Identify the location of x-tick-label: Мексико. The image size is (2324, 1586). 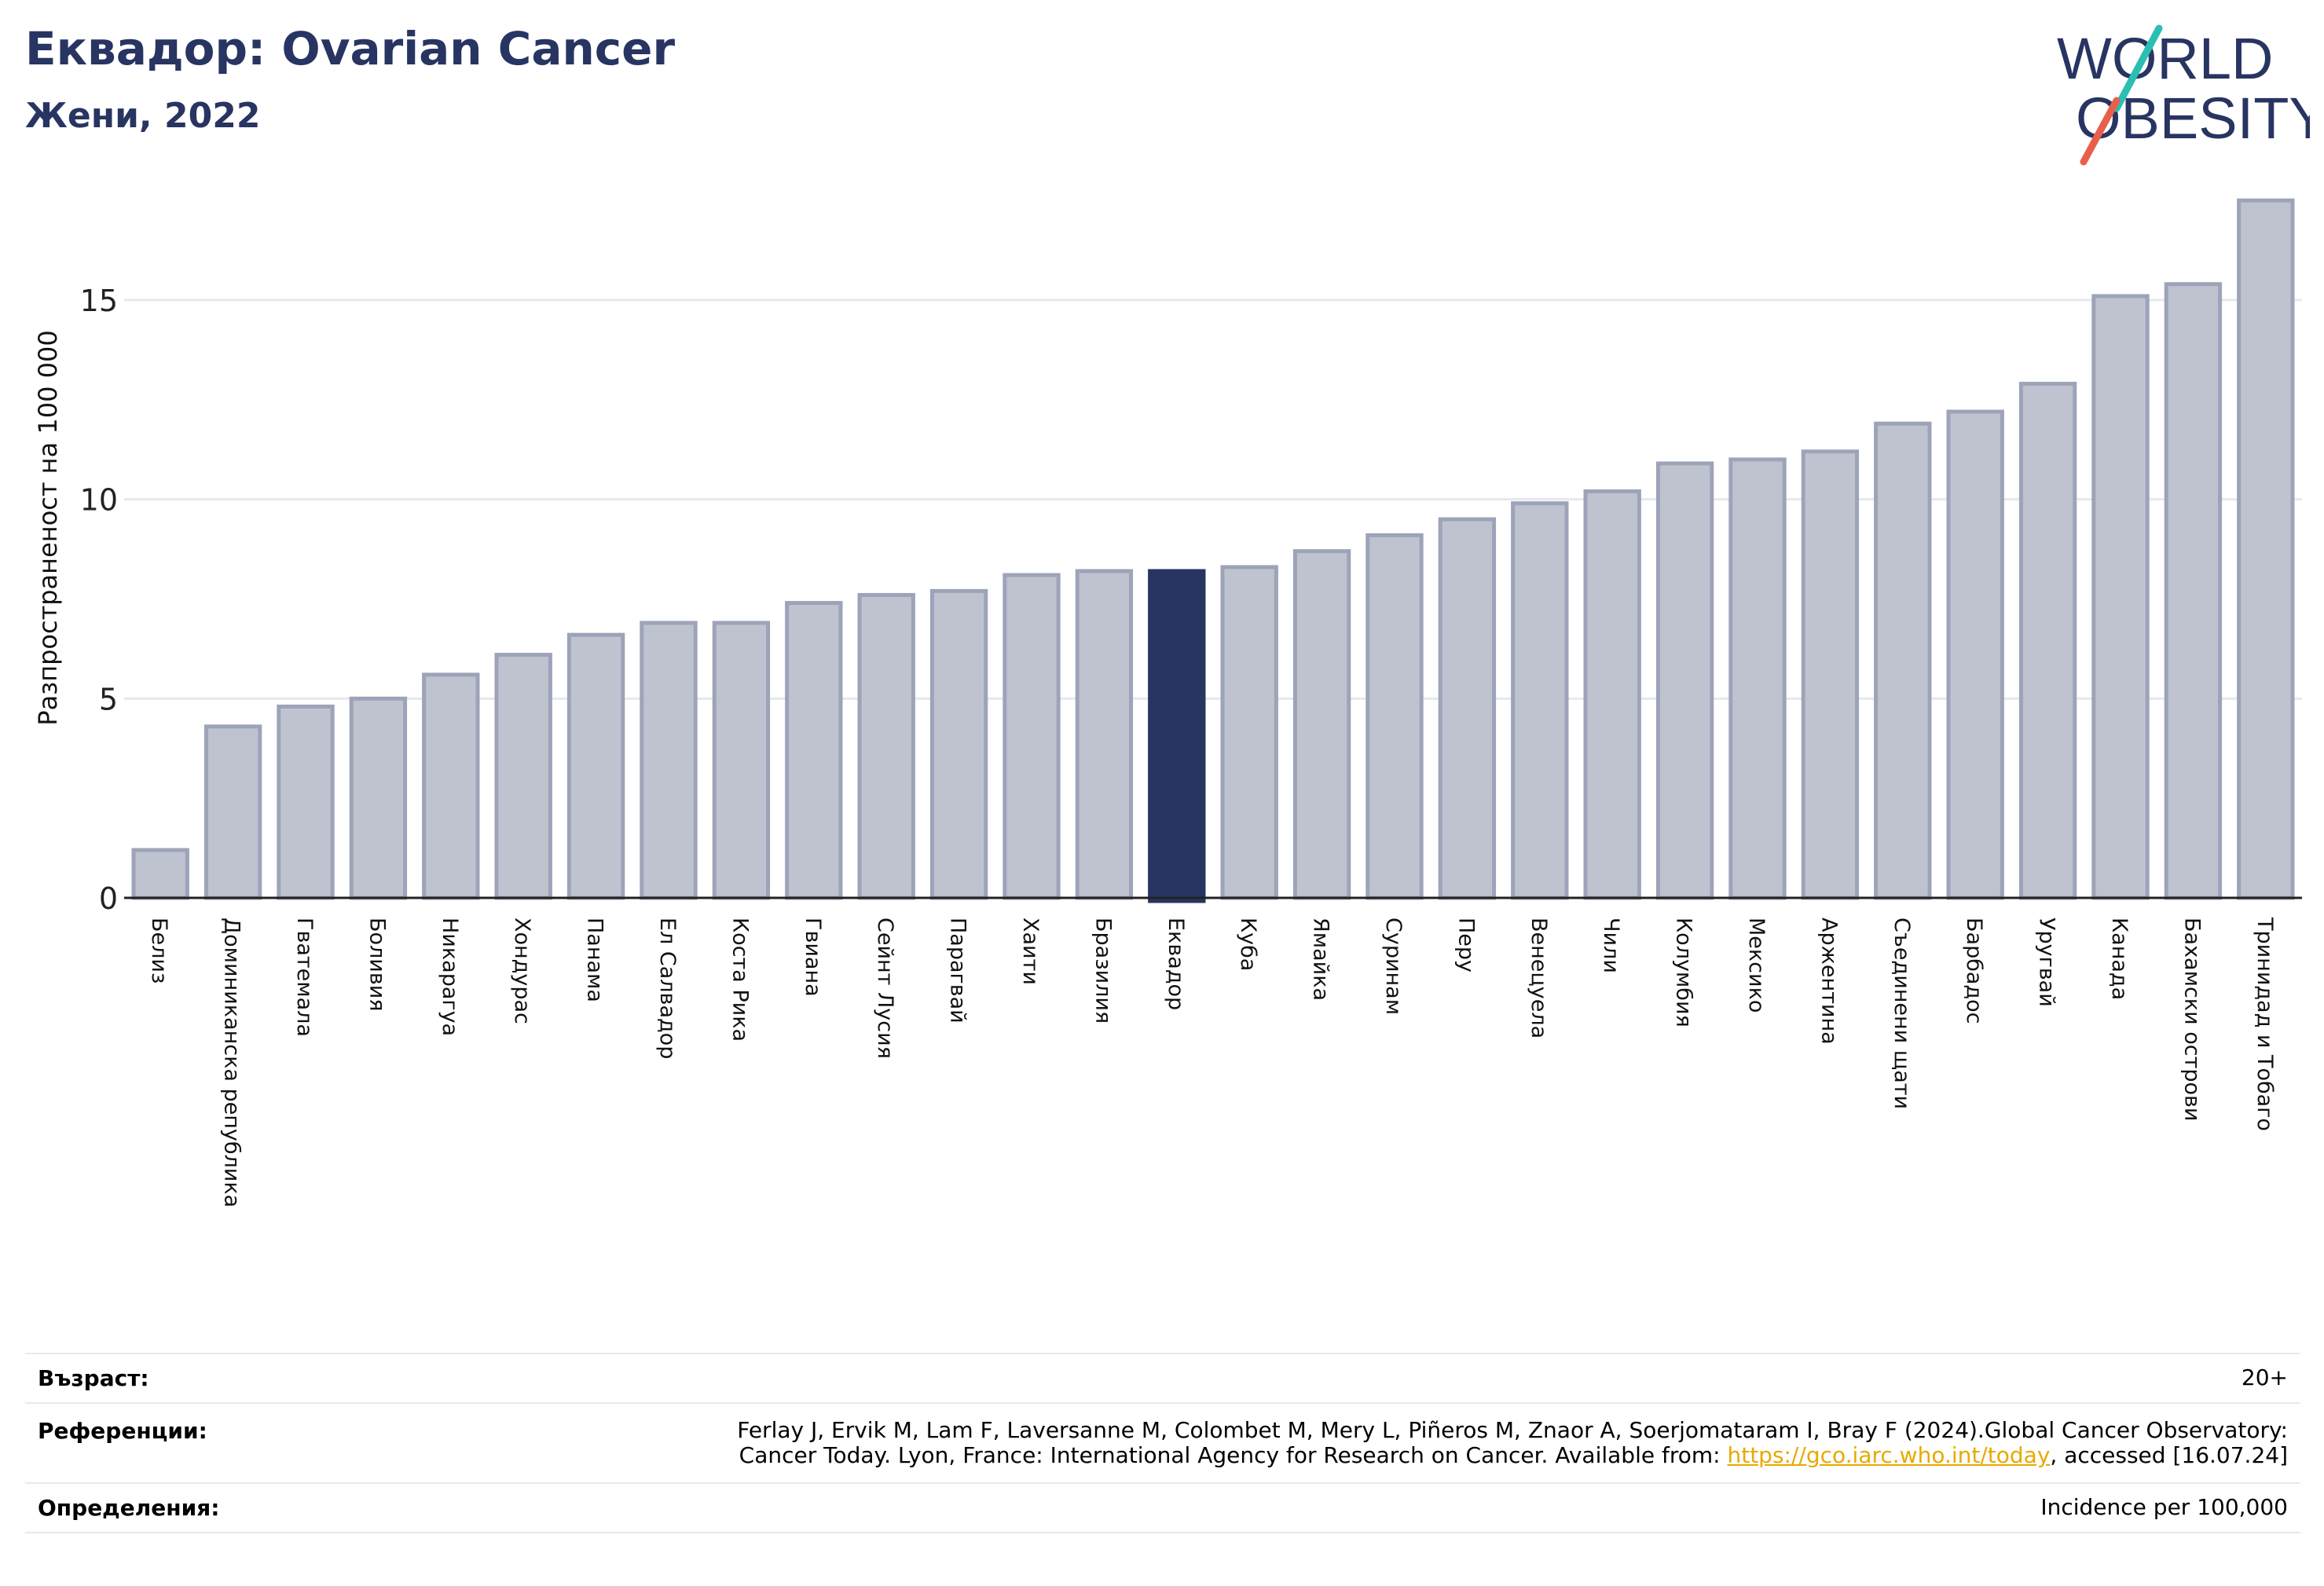
(1756, 965).